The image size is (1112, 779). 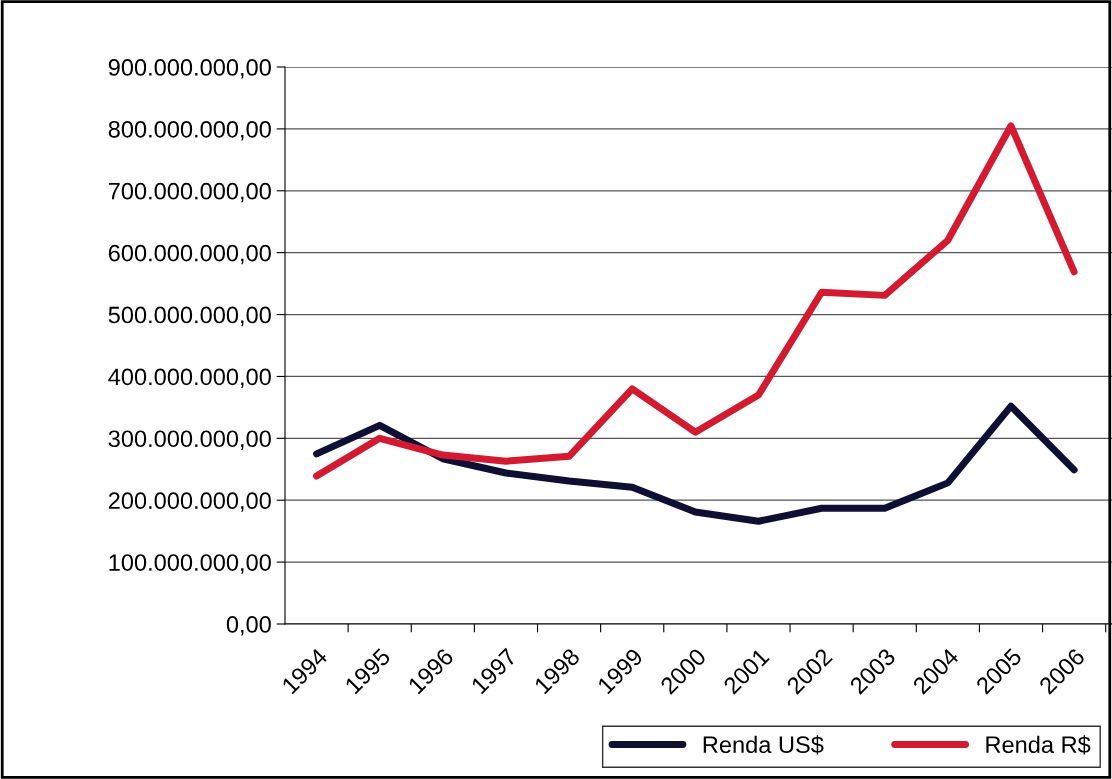 What do you see at coordinates (1038, 745) in the screenshot?
I see `legend-label: Renda R$` at bounding box center [1038, 745].